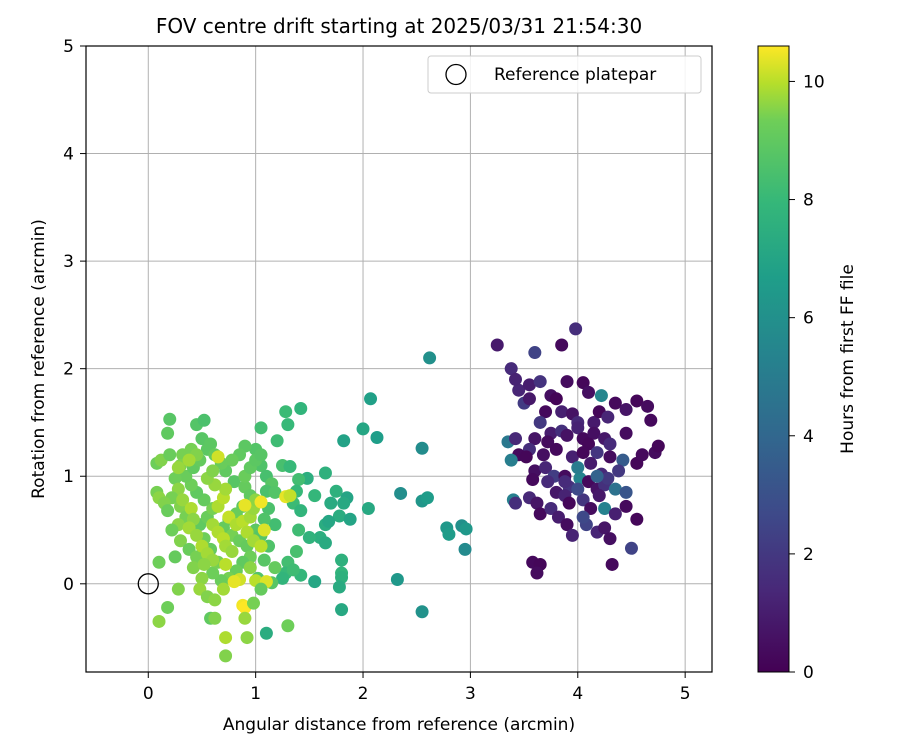  What do you see at coordinates (68, 370) in the screenshot?
I see `y-tick-label: 2` at bounding box center [68, 370].